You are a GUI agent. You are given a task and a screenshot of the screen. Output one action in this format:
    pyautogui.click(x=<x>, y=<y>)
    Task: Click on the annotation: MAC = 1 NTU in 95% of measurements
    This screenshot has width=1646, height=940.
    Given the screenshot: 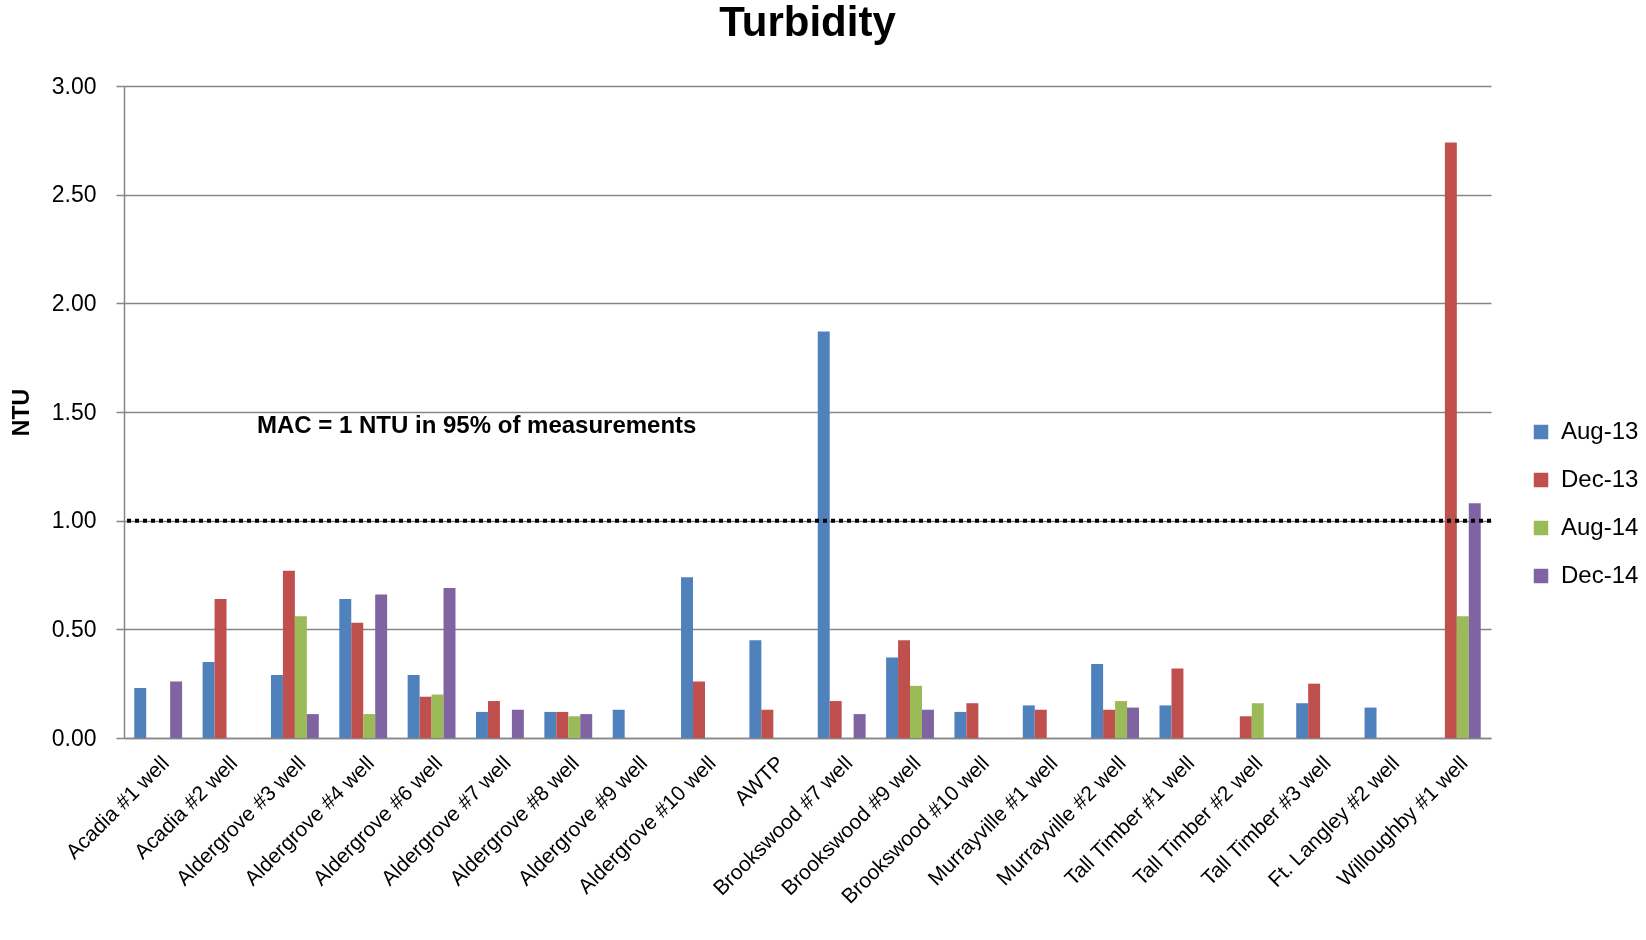 What is the action you would take?
    pyautogui.click(x=477, y=424)
    